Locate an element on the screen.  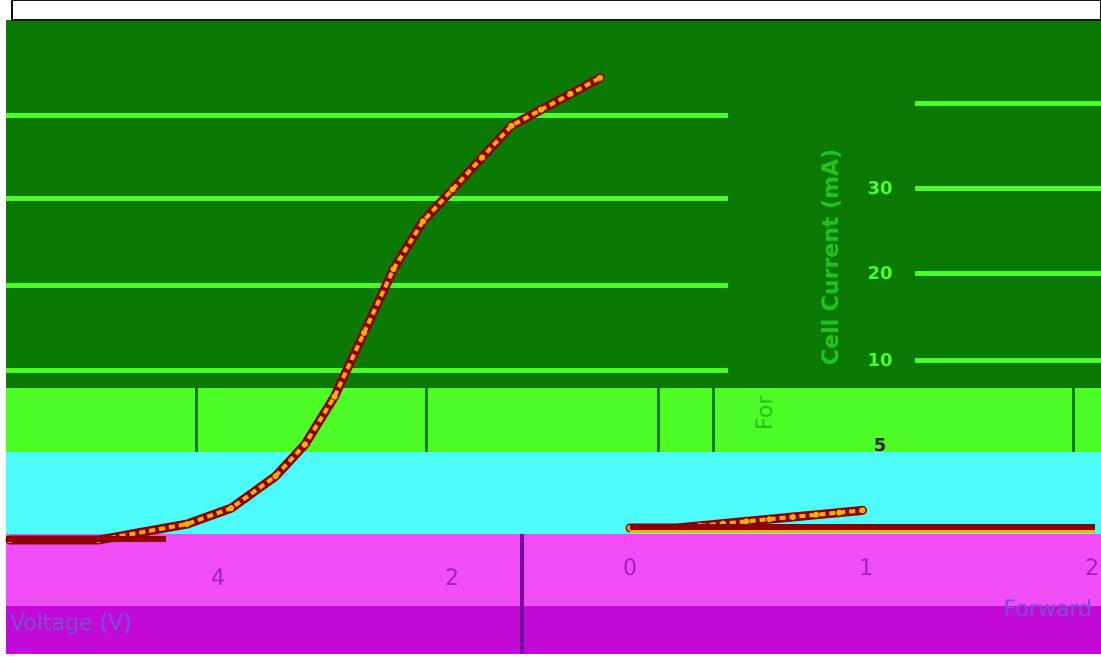
inset-x-tick-label-1: 1 is located at coordinates (866, 568).